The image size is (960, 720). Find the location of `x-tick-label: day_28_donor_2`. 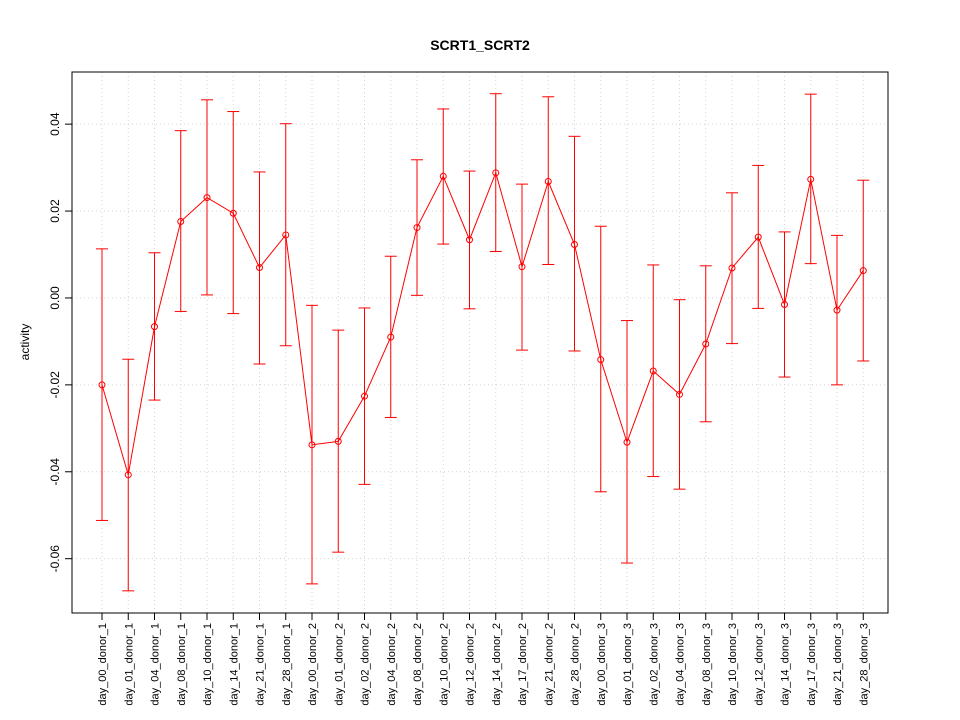

x-tick-label: day_28_donor_2 is located at coordinates (576, 664).